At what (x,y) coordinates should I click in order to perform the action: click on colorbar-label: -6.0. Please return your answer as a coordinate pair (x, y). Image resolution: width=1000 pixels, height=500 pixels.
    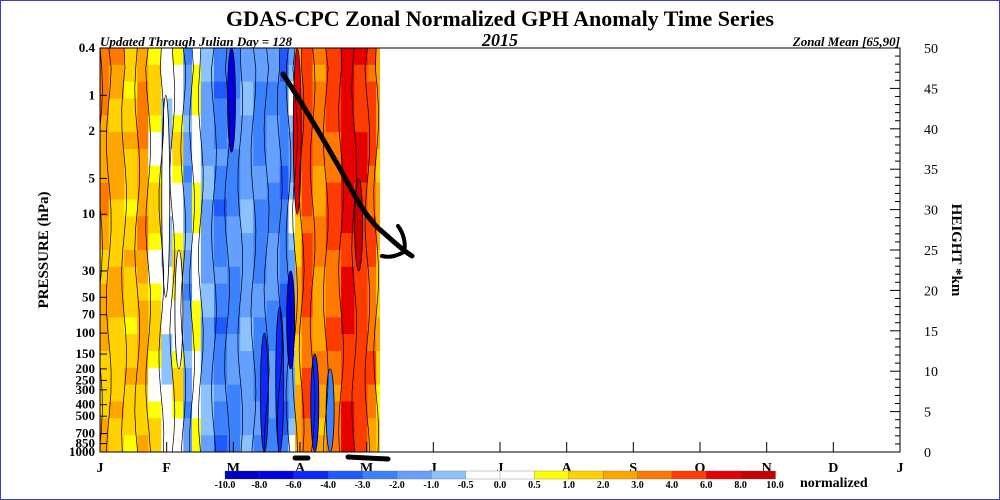
    Looking at the image, I should click on (294, 485).